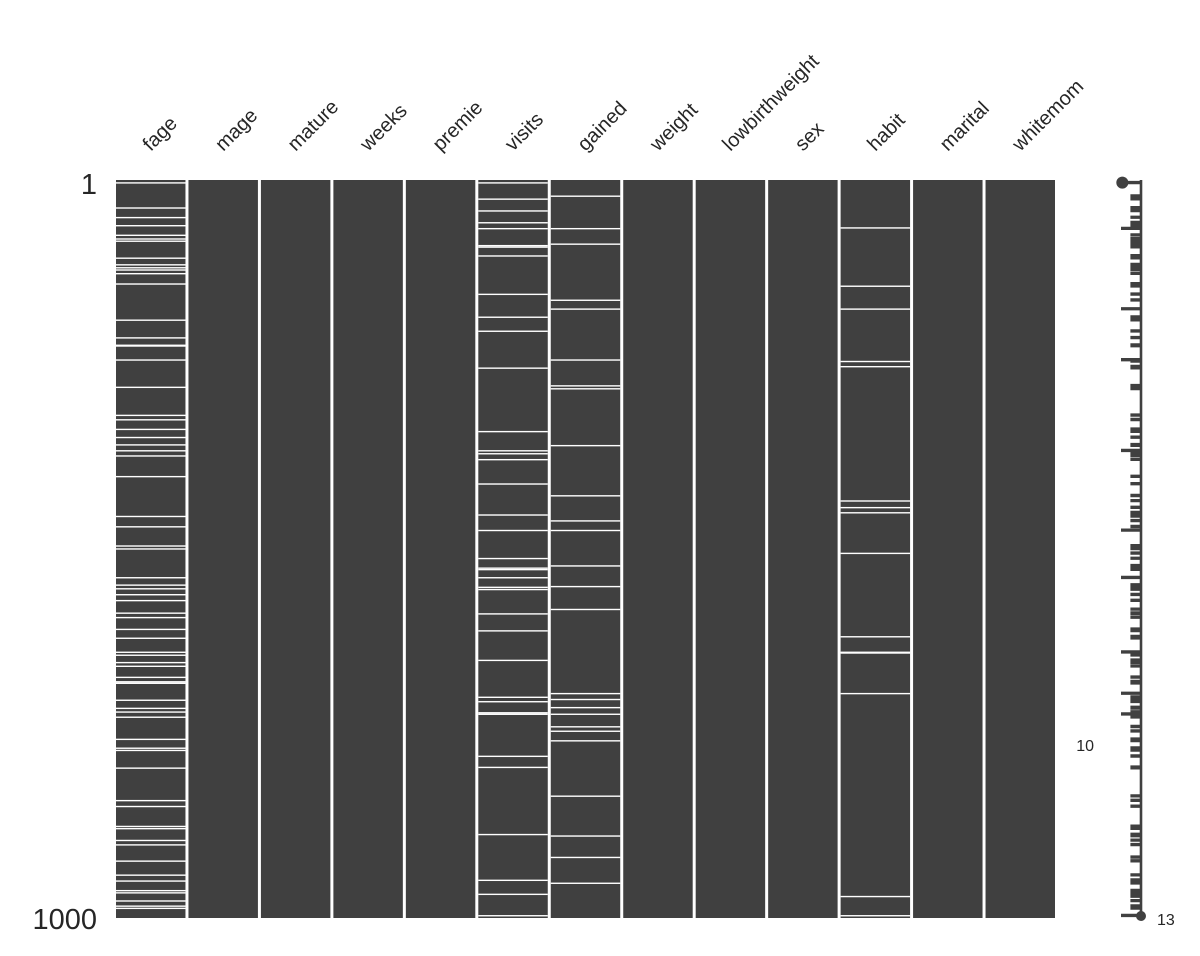 The image size is (1200, 956). What do you see at coordinates (160, 133) in the screenshot?
I see `column-label: fage` at bounding box center [160, 133].